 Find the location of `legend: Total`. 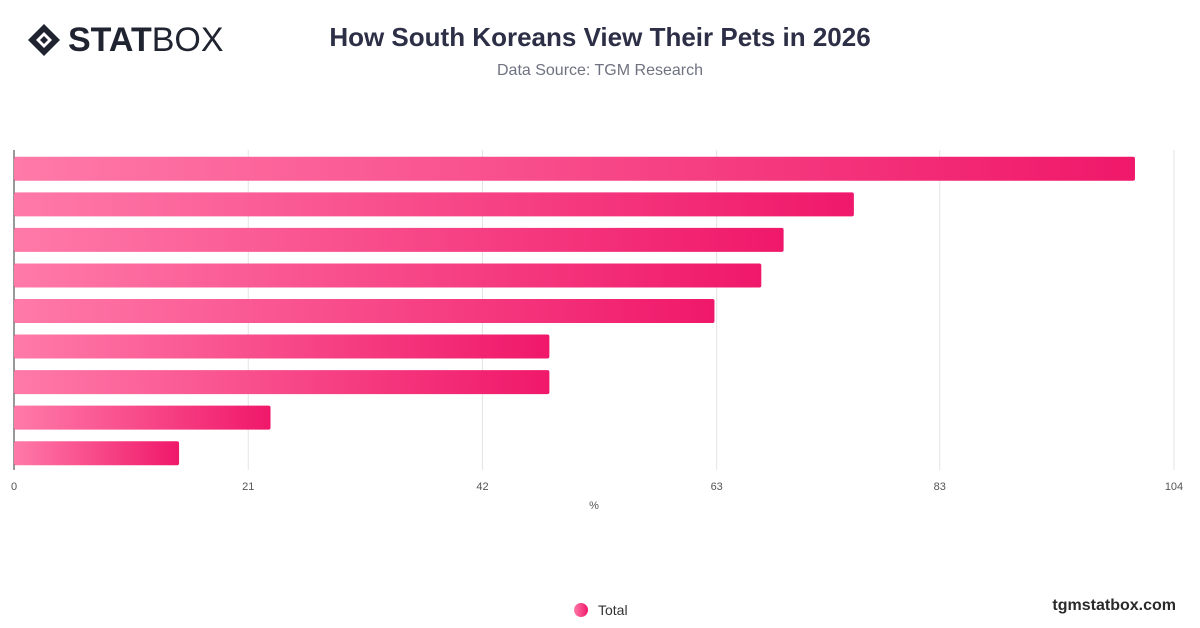

legend: Total is located at coordinates (601, 610).